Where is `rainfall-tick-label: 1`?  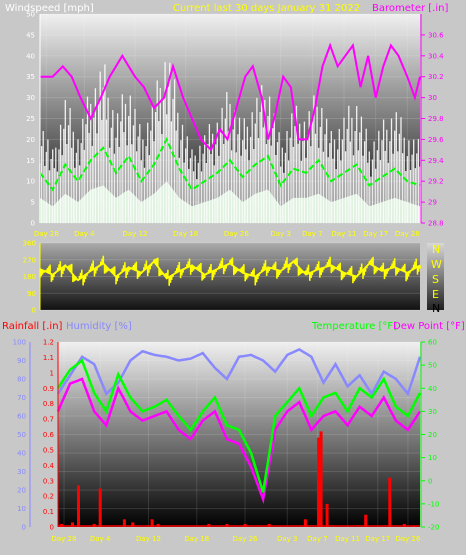 rainfall-tick-label: 1 is located at coordinates (52, 373).